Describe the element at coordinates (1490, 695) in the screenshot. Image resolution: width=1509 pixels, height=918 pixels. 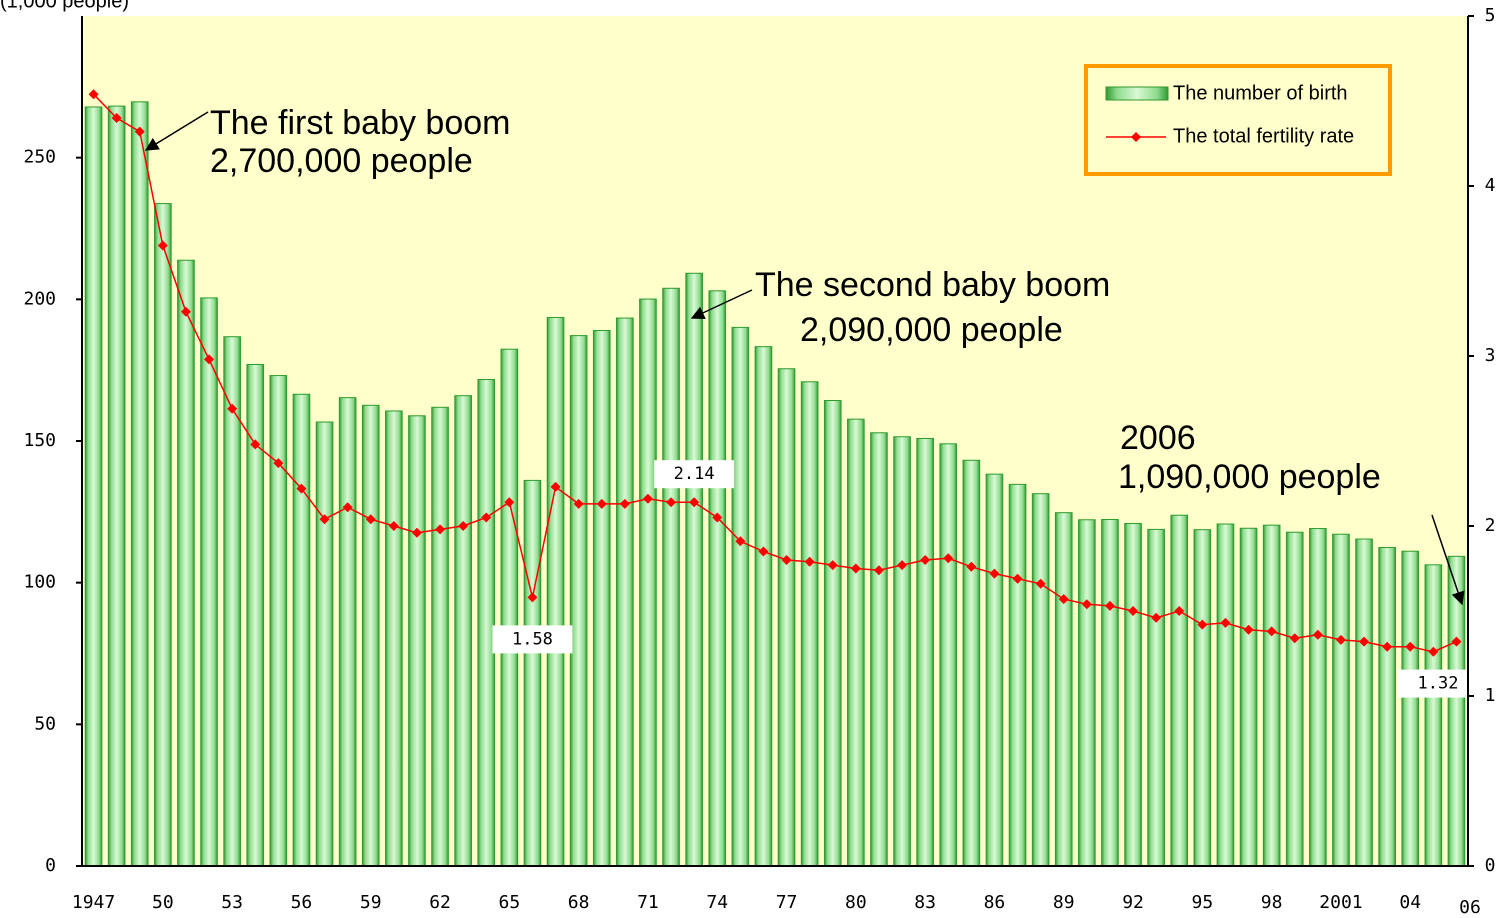
I see `y2-tick-label: 1` at that location.